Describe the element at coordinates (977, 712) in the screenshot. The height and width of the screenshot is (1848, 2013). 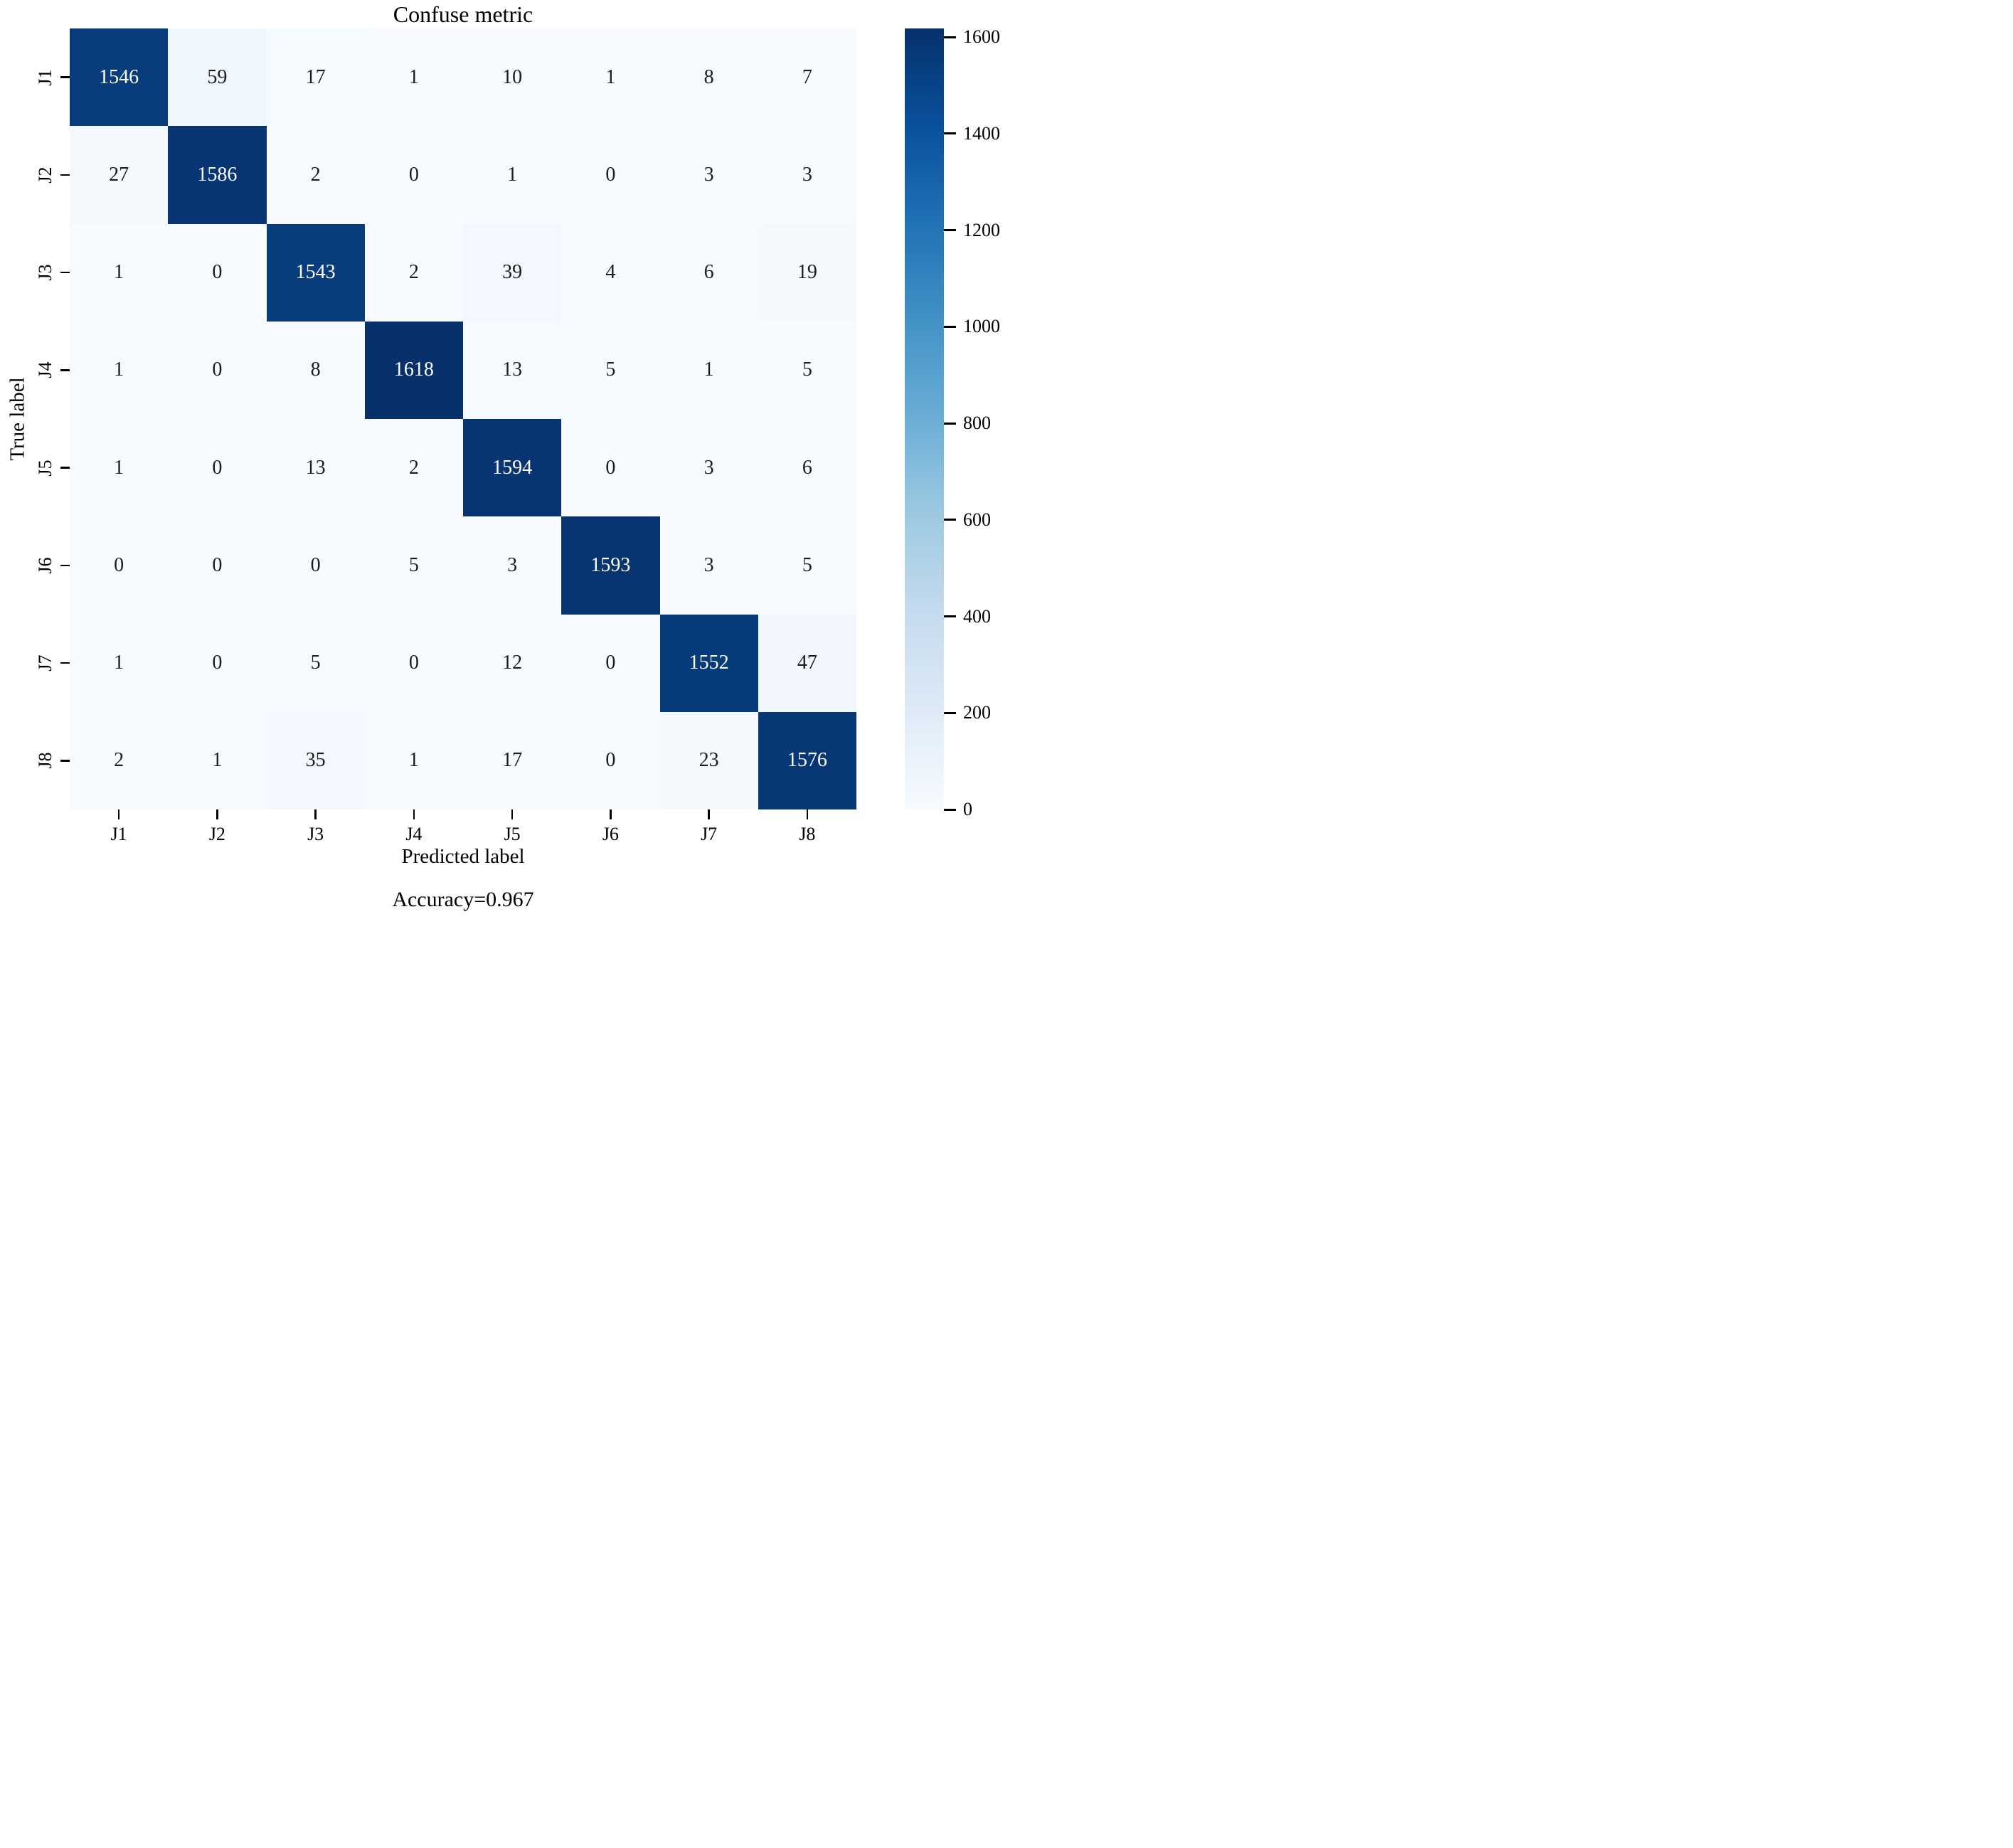
I see `colorbar-tick-label: 200` at that location.